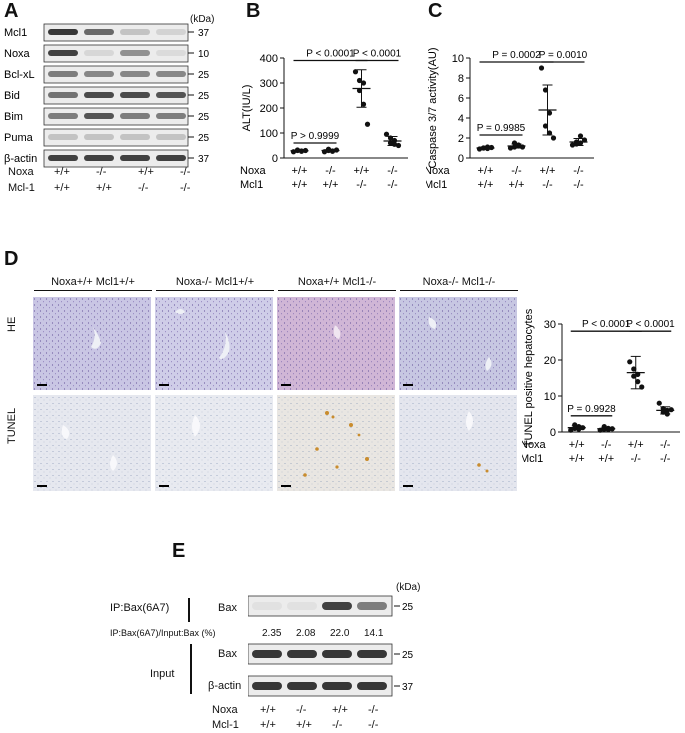  I want to click on panel-letter-b: B, so click(253, 11).